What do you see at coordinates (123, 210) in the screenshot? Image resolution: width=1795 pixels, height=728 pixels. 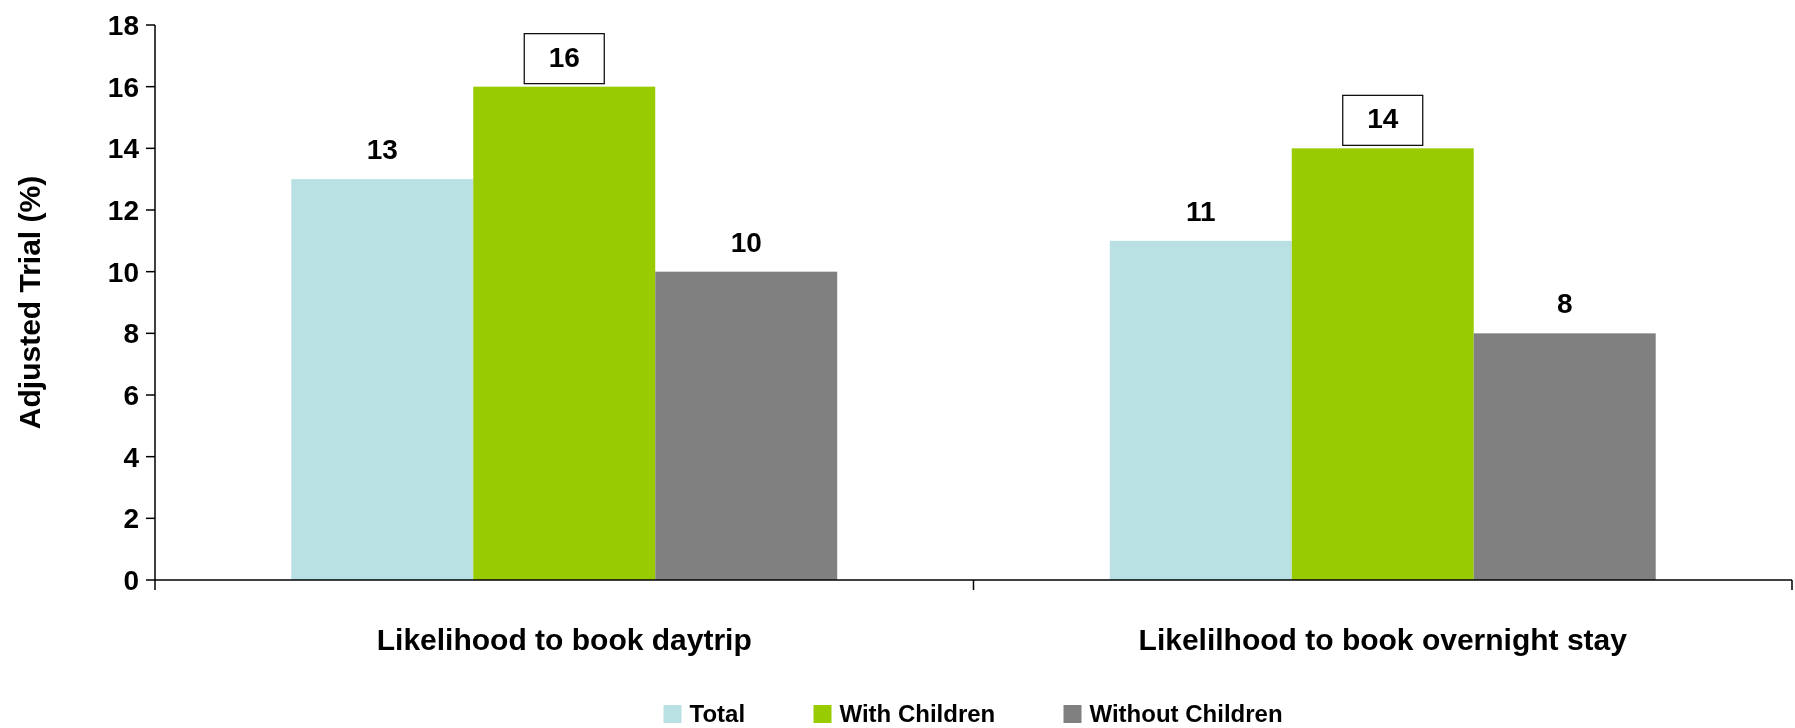 I see `y-tick-label: 12` at bounding box center [123, 210].